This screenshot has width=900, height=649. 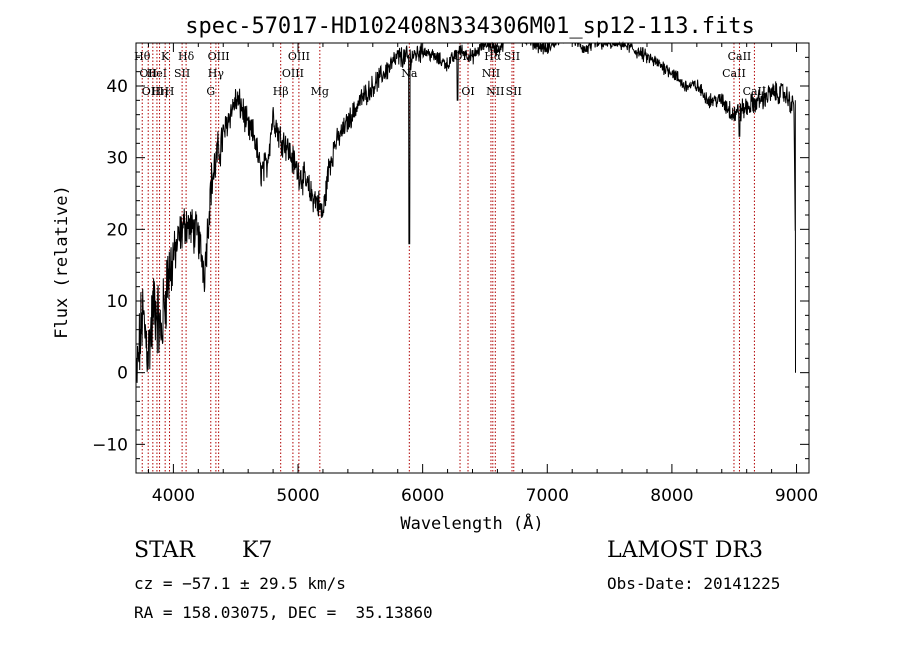 I want to click on absorption-line-label: Hα, so click(x=493, y=56).